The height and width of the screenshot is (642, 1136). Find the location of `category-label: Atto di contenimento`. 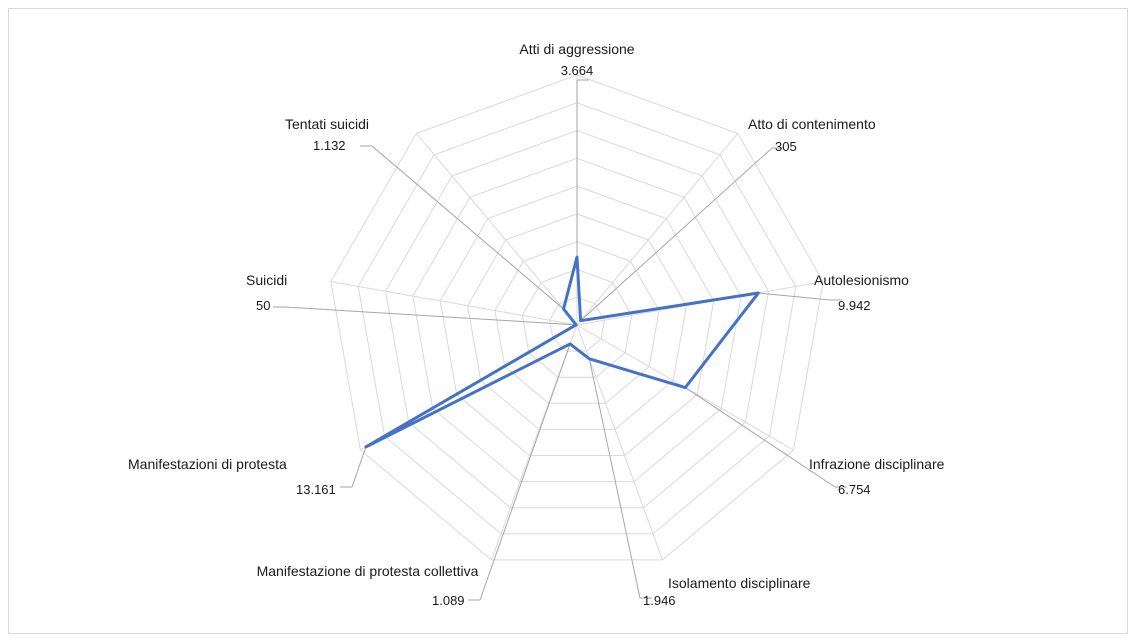

category-label: Atto di contenimento is located at coordinates (812, 124).